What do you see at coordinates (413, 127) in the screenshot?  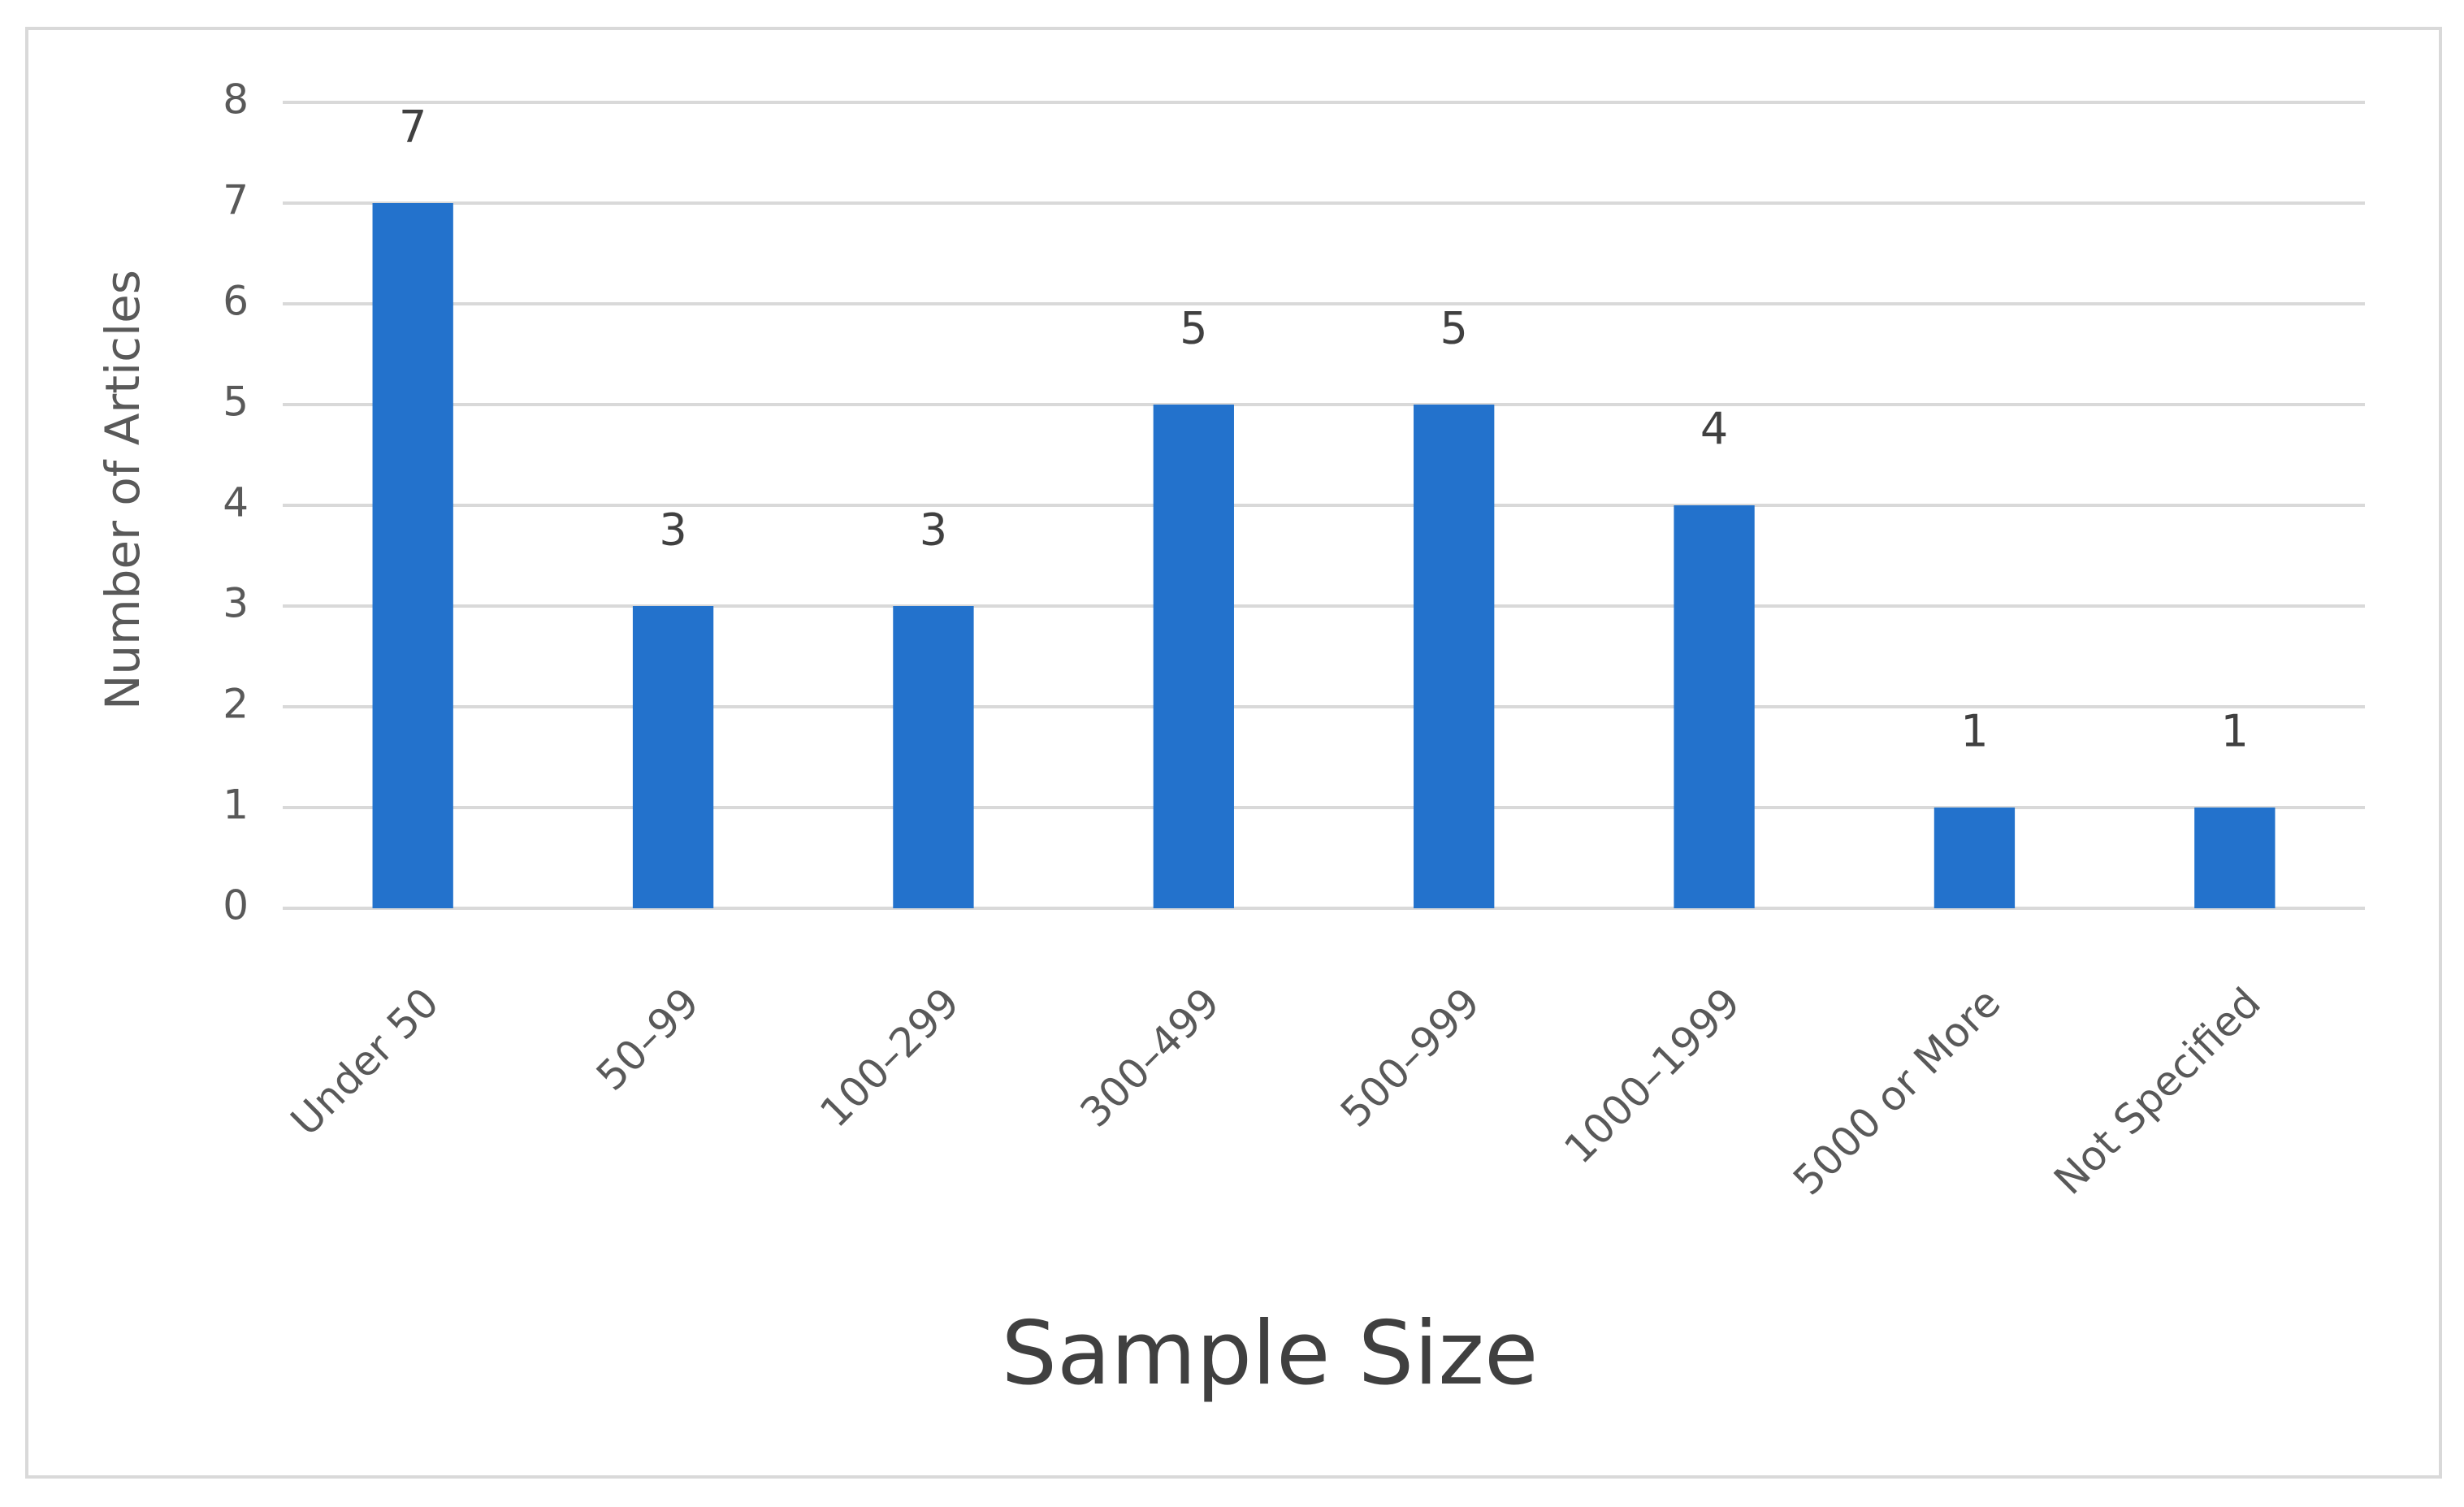 I see `value-label: 7` at bounding box center [413, 127].